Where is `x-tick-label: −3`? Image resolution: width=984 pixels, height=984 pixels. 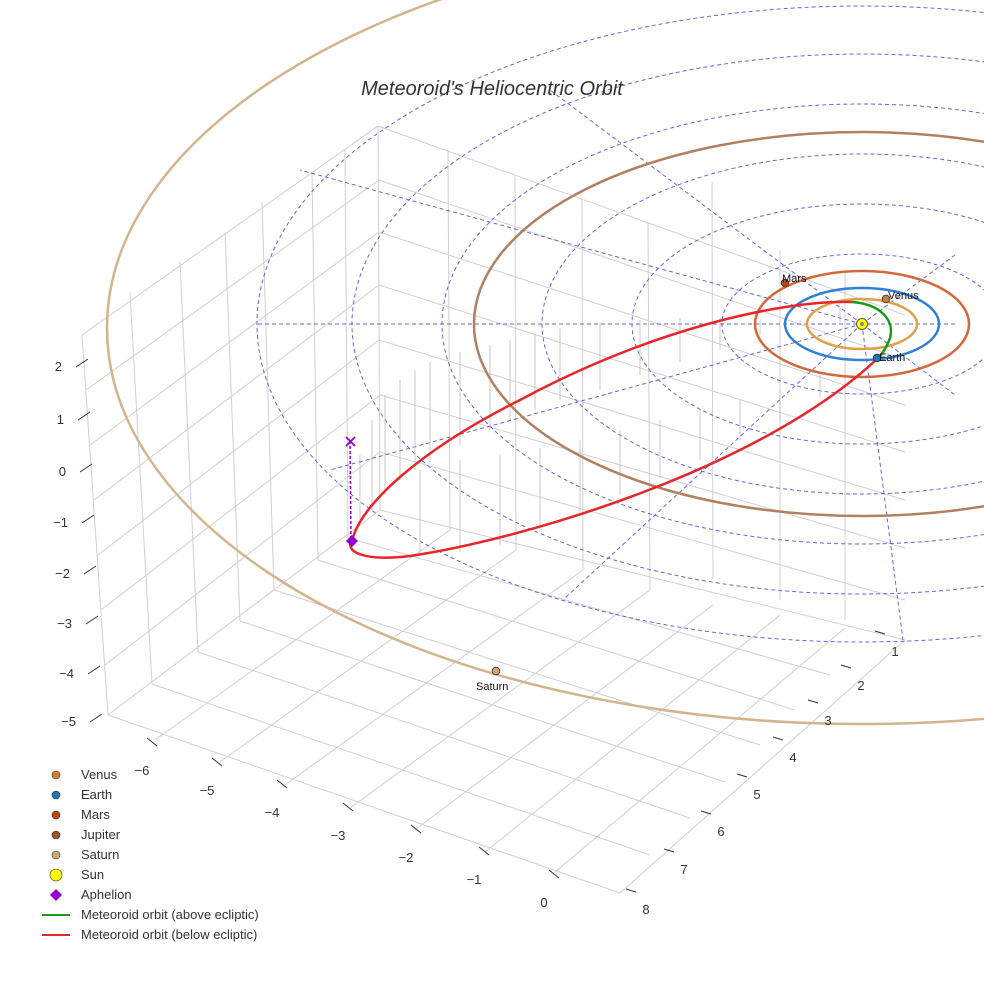 x-tick-label: −3 is located at coordinates (338, 835).